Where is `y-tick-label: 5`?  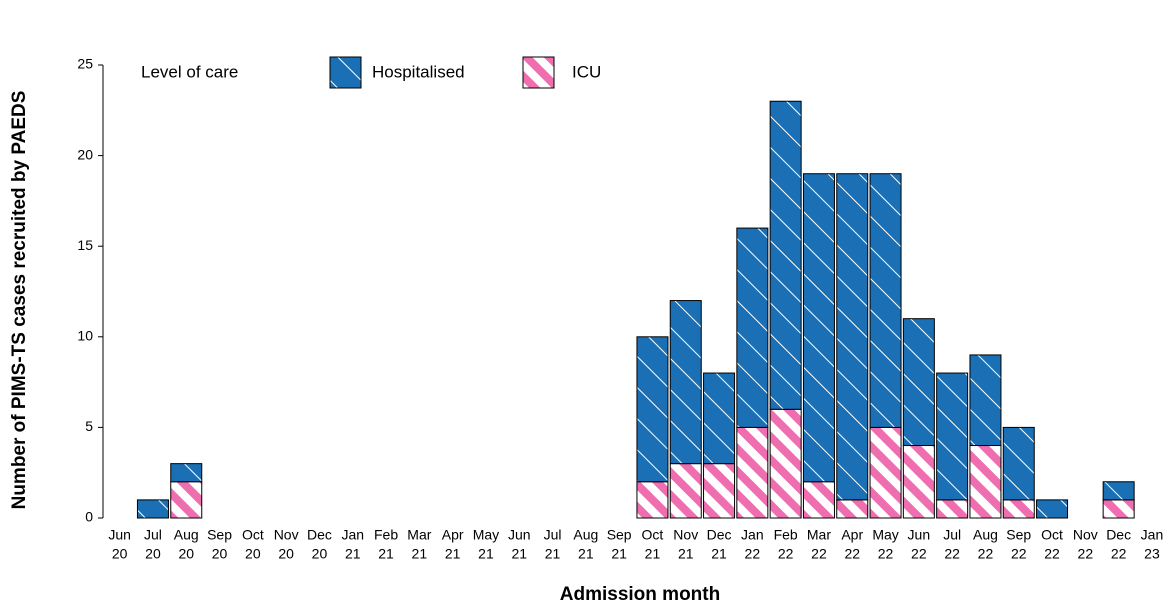 y-tick-label: 5 is located at coordinates (89, 426).